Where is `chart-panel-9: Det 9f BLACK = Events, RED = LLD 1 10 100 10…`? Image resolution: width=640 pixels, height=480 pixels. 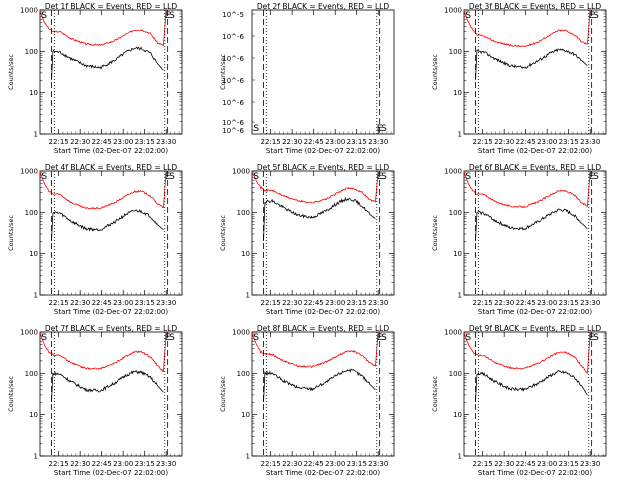
chart-panel-9: Det 9f BLACK = Events, RED = LLD 1 10 100 10… is located at coordinates (519, 400).